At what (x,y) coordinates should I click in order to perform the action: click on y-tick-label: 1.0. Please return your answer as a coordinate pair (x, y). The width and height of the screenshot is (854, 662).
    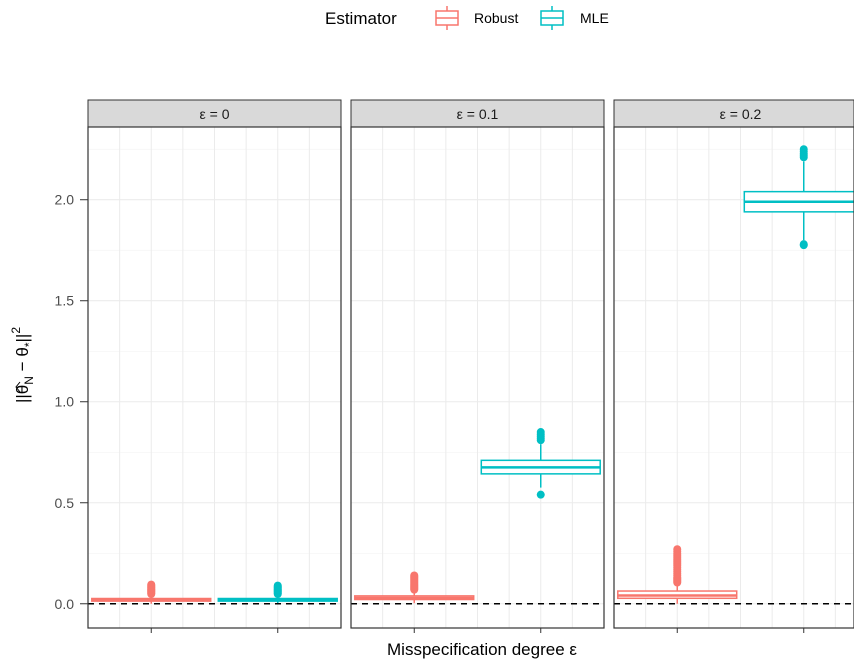
    Looking at the image, I should click on (65, 402).